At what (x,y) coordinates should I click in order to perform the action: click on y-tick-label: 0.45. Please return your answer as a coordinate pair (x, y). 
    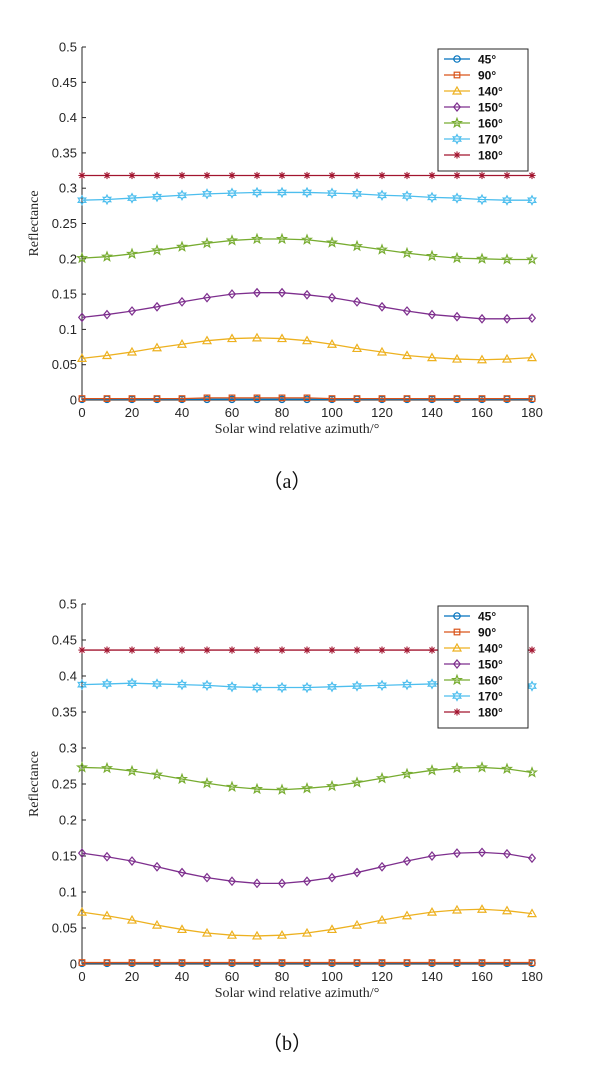
    Looking at the image, I should click on (64, 640).